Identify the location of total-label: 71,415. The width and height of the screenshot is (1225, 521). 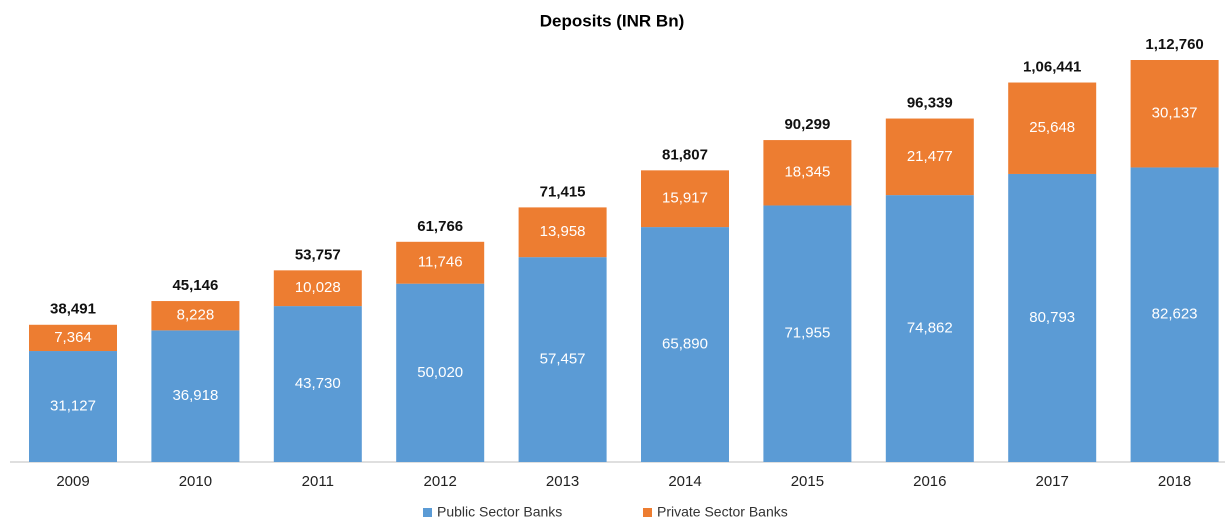
(563, 191).